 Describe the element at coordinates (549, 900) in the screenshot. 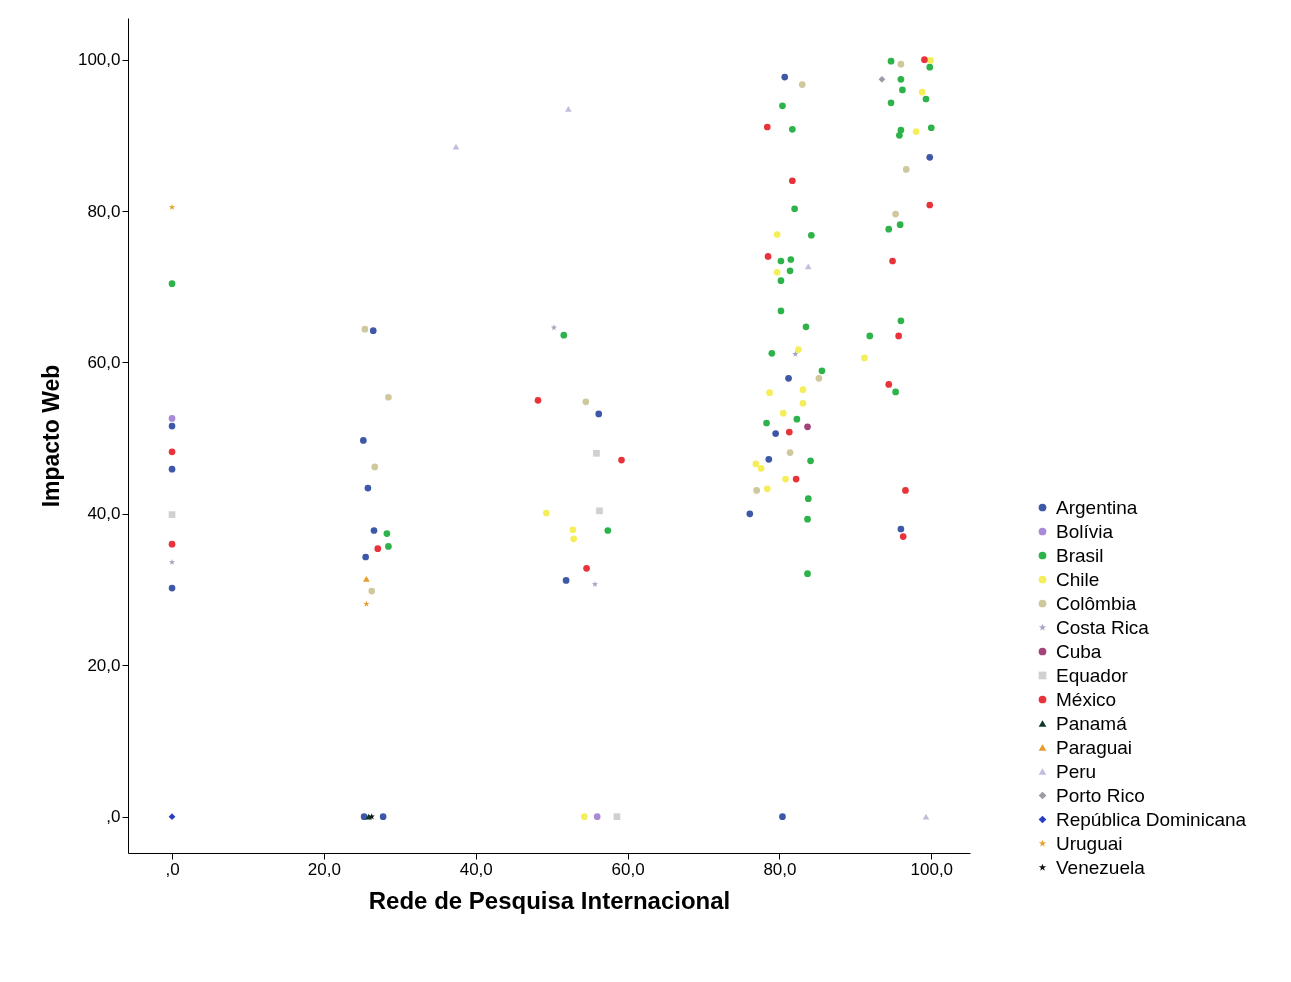

I see `x-axis-title: Rede de Pesquisa Internacional` at that location.